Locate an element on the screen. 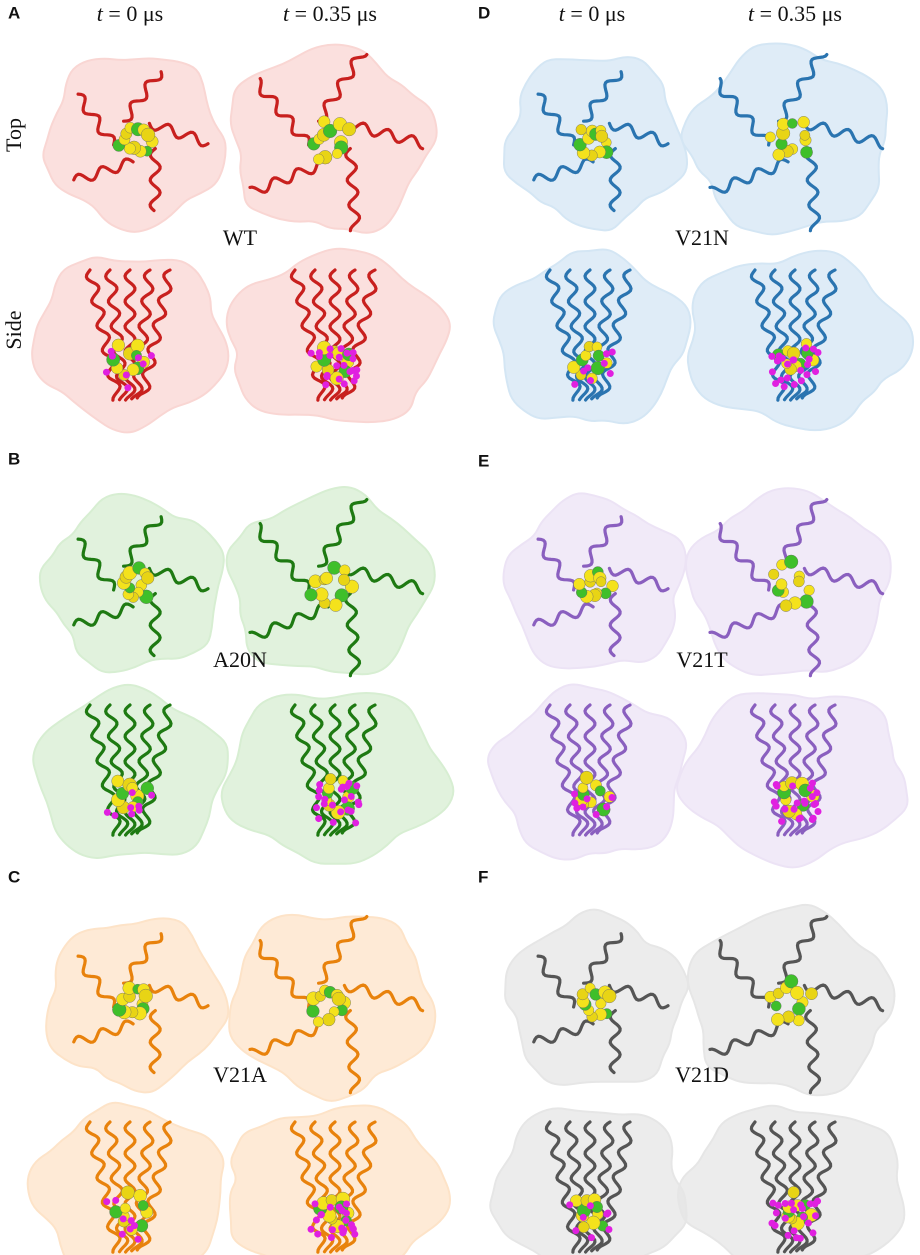  variant-label: V21D is located at coordinates (702, 1074).